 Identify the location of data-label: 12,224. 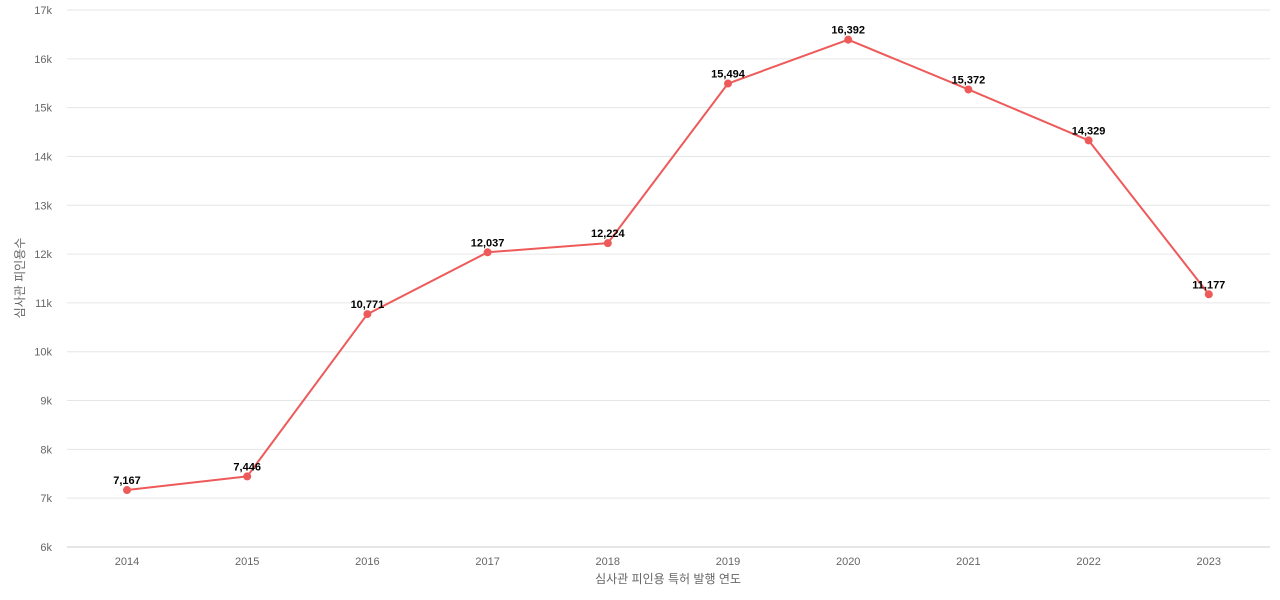
(608, 234).